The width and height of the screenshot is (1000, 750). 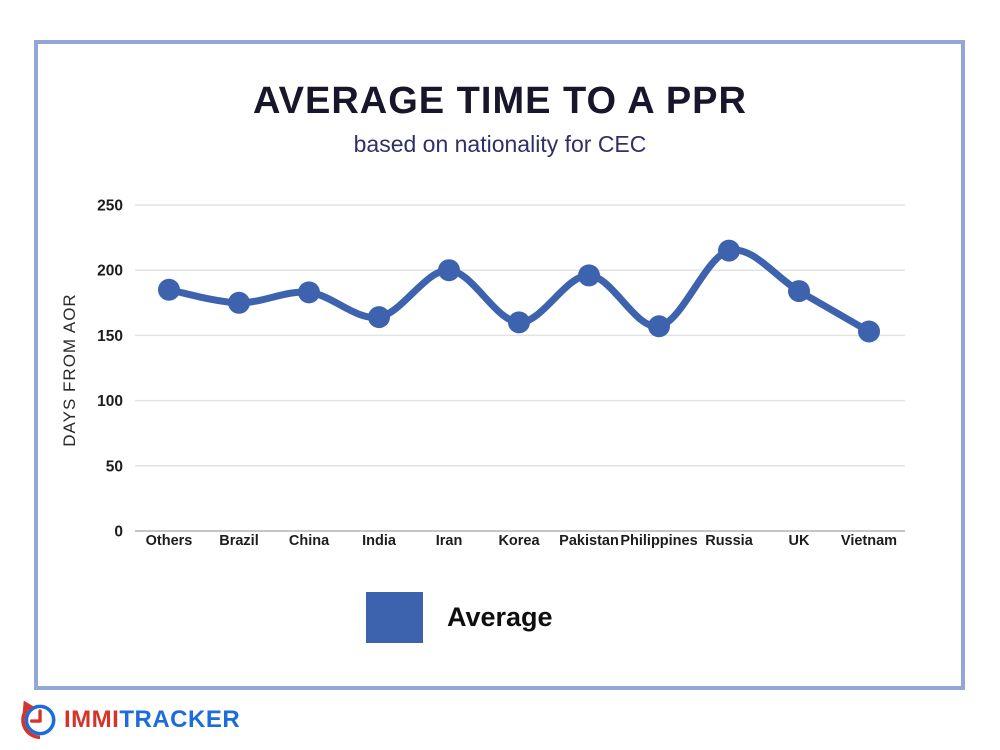 What do you see at coordinates (114, 466) in the screenshot?
I see `y-tick-label: 50` at bounding box center [114, 466].